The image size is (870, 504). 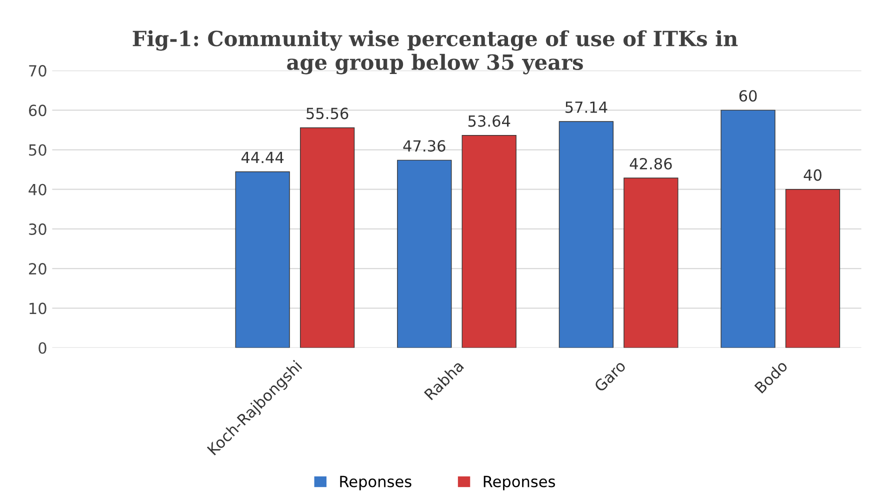 What do you see at coordinates (37, 229) in the screenshot?
I see `y-tick-label: 30` at bounding box center [37, 229].